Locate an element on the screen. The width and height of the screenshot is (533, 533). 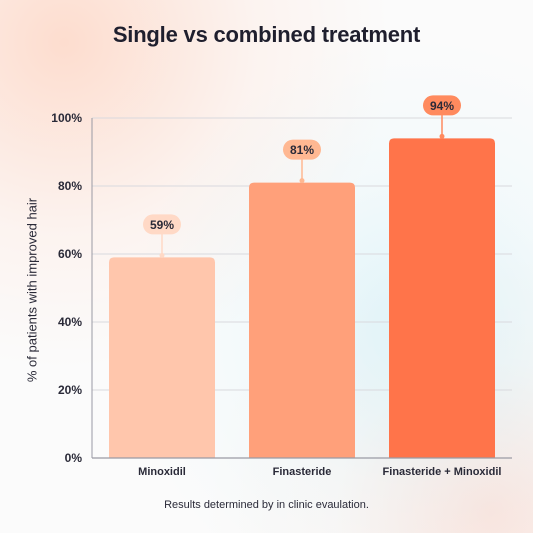
chart-title: Single vs combined treatment is located at coordinates (266, 34).